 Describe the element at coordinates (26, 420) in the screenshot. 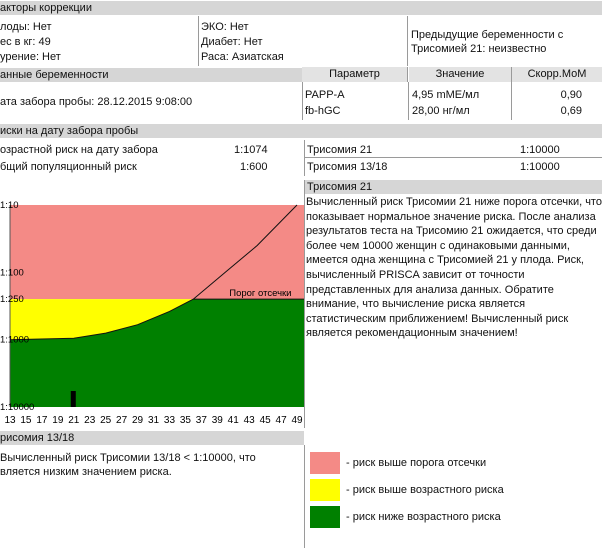

I see `x-tick-label: 15` at that location.